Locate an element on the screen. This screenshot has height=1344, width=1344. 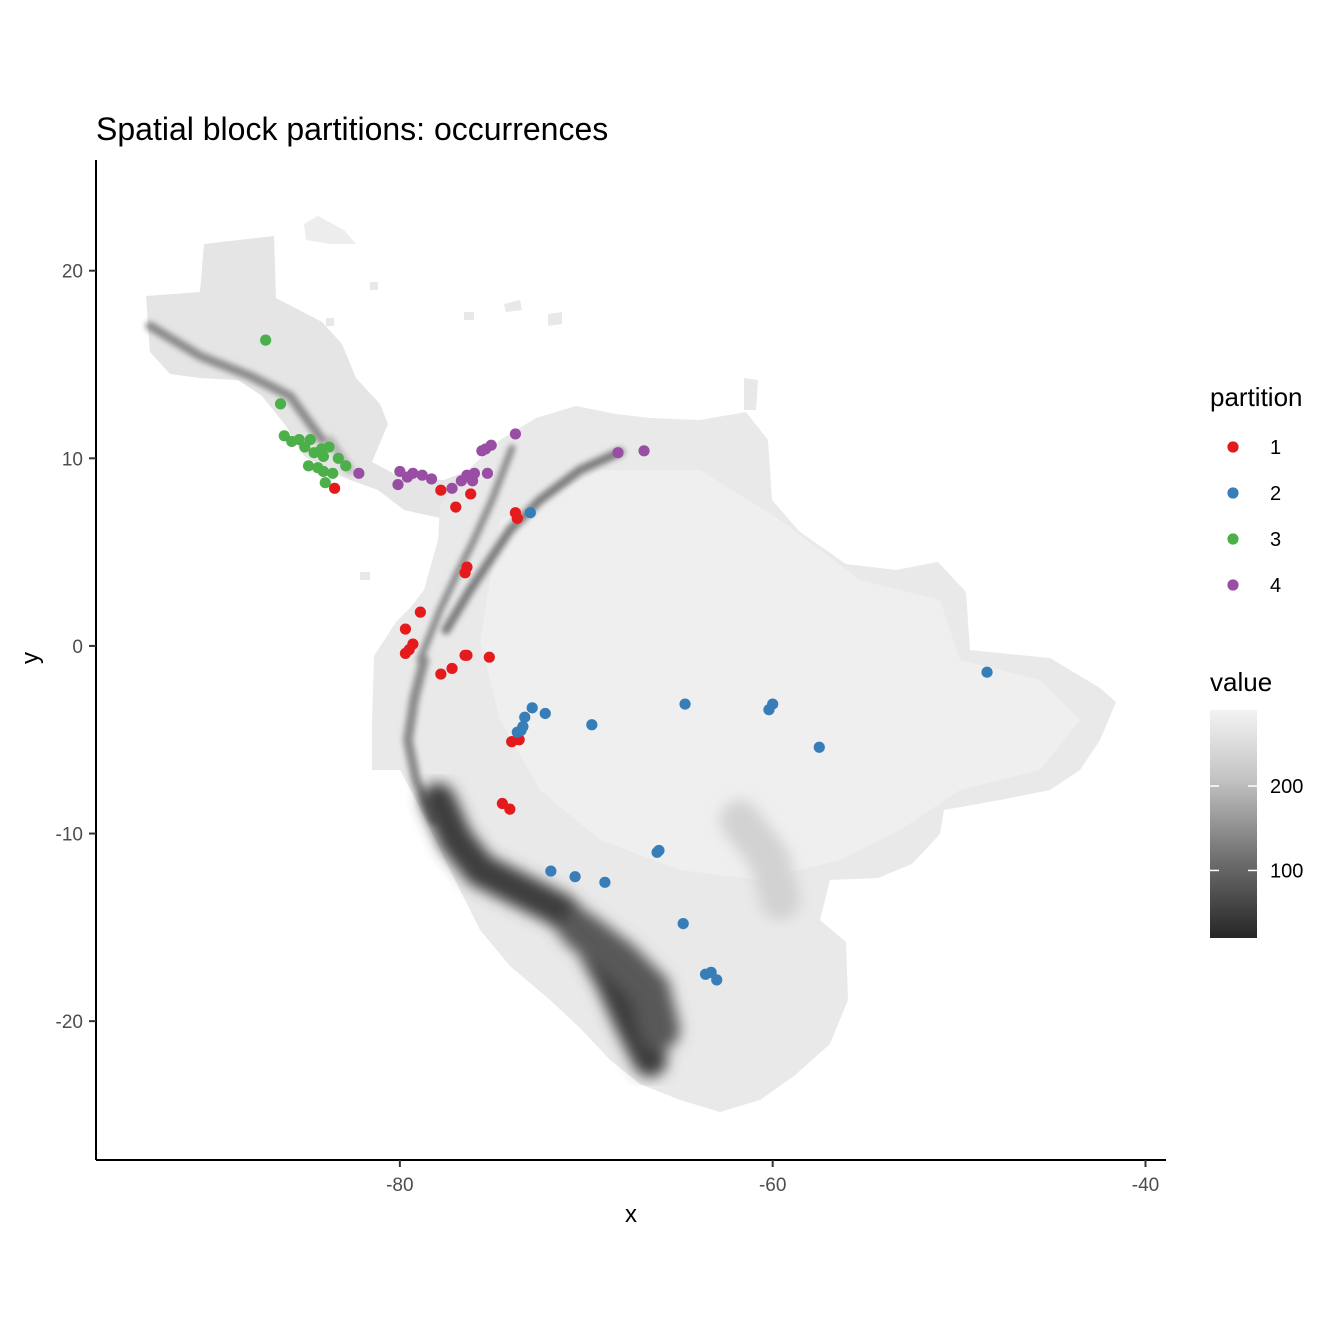
y-tick-label: 10 is located at coordinates (72, 459).